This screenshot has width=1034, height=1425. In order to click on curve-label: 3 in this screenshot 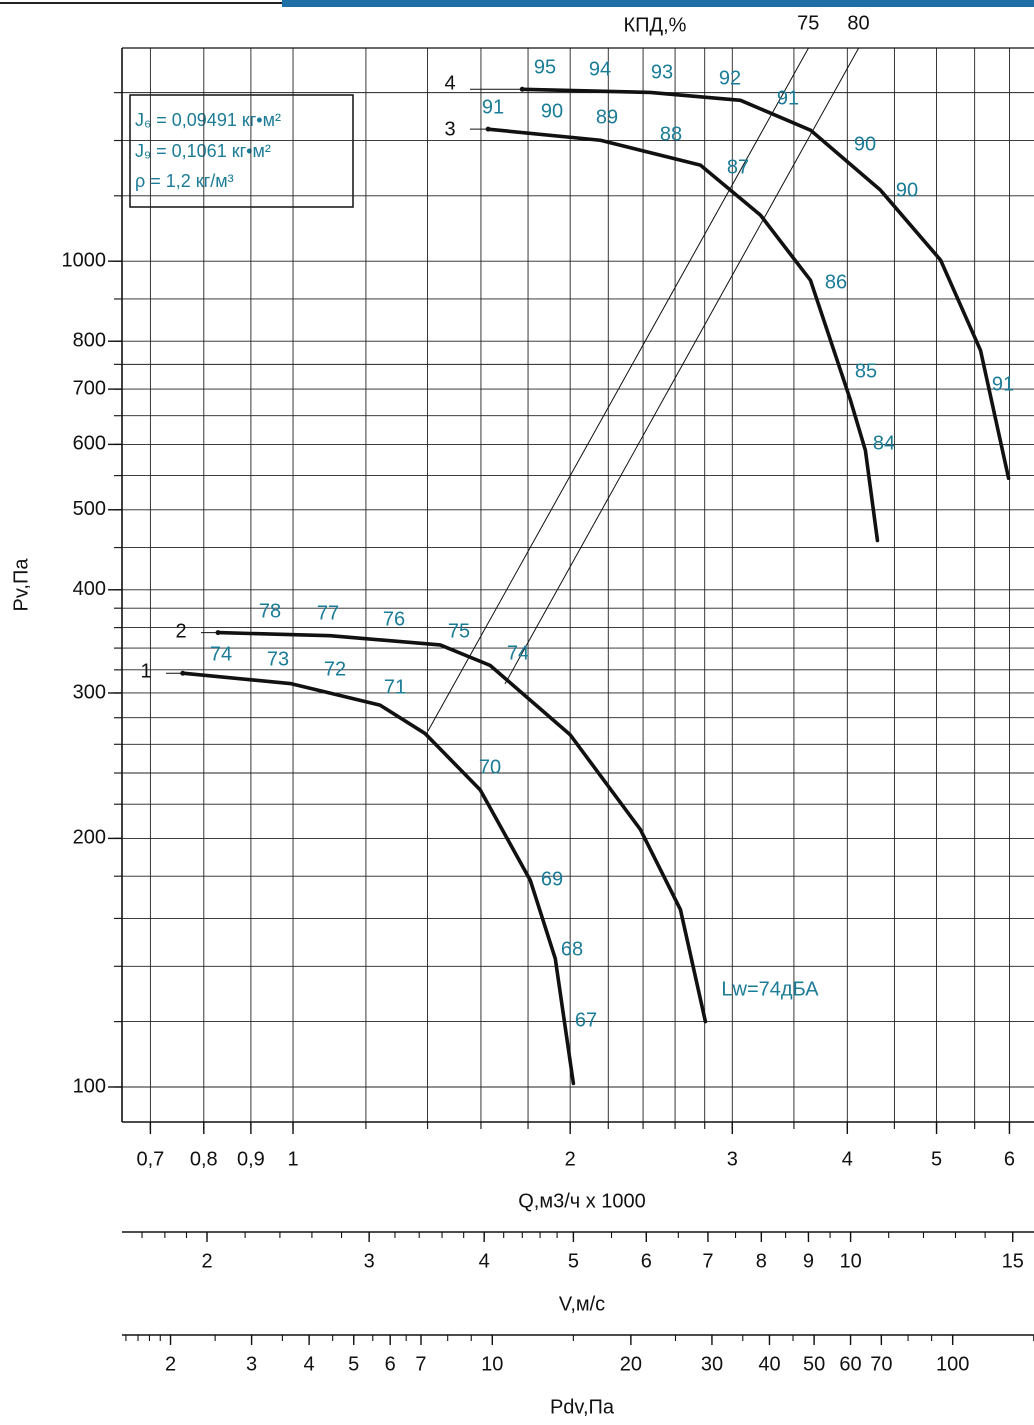, I will do `click(449, 129)`.